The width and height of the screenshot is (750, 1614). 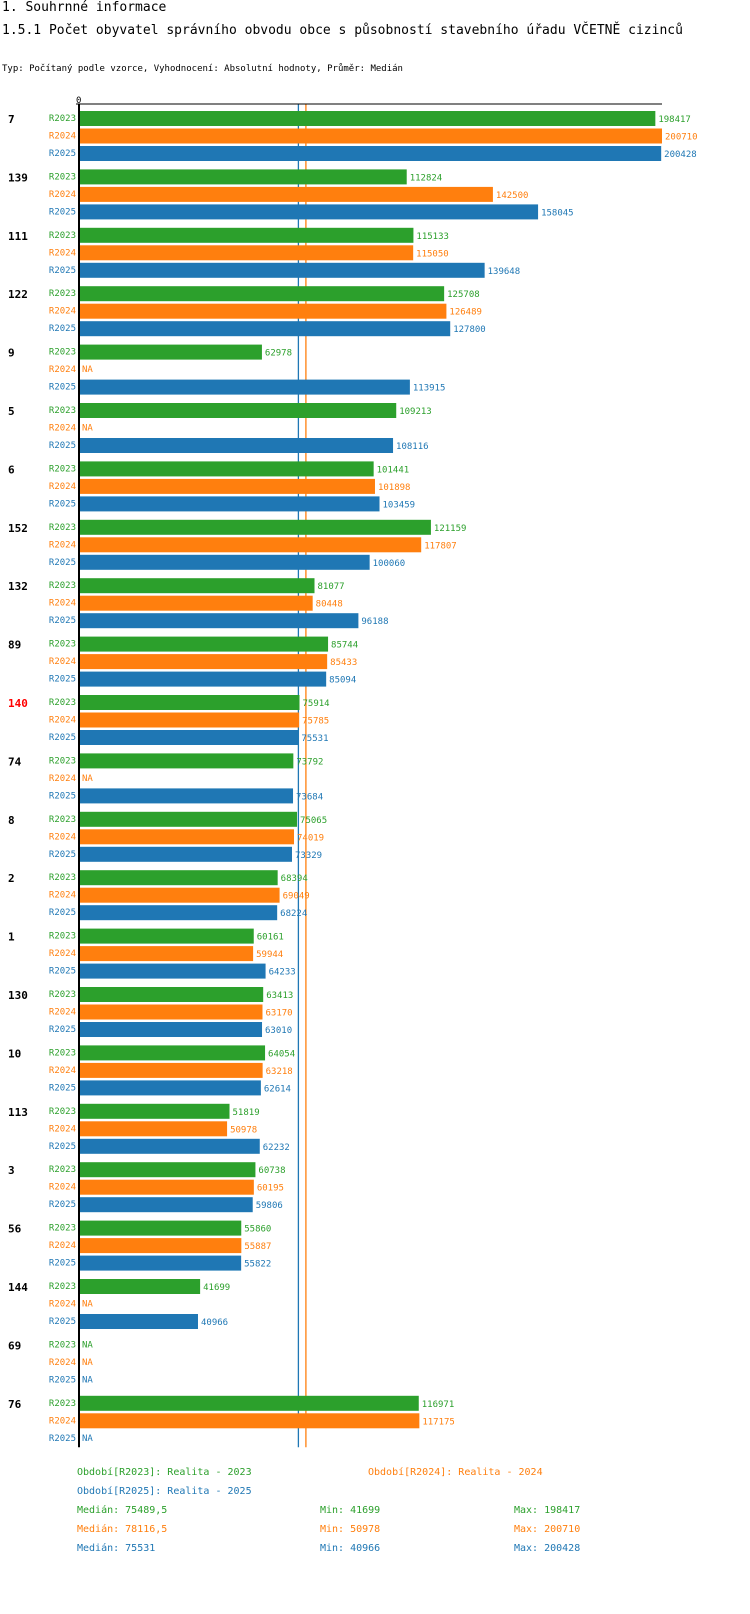 What do you see at coordinates (415, 412) in the screenshot?
I see `data-label: 109213` at bounding box center [415, 412].